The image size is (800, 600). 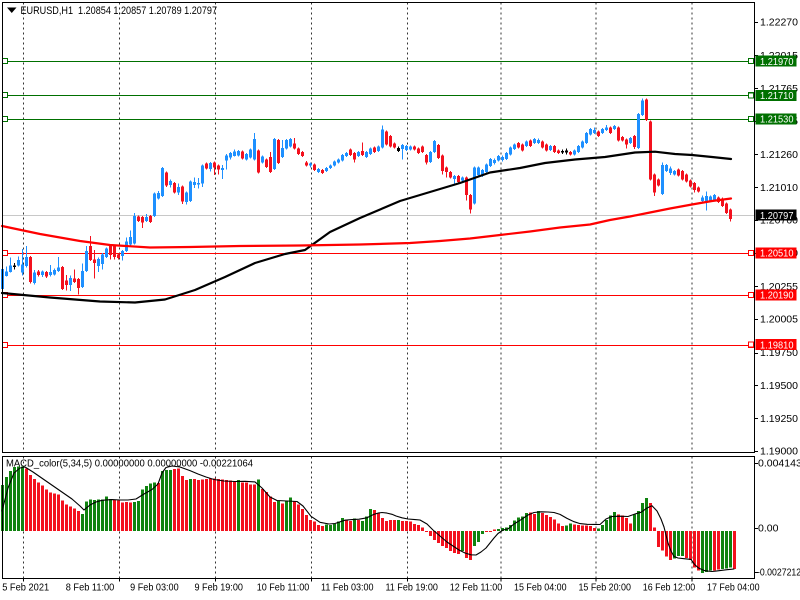 What do you see at coordinates (777, 345) in the screenshot?
I see `svg-text: 1.19810` at bounding box center [777, 345].